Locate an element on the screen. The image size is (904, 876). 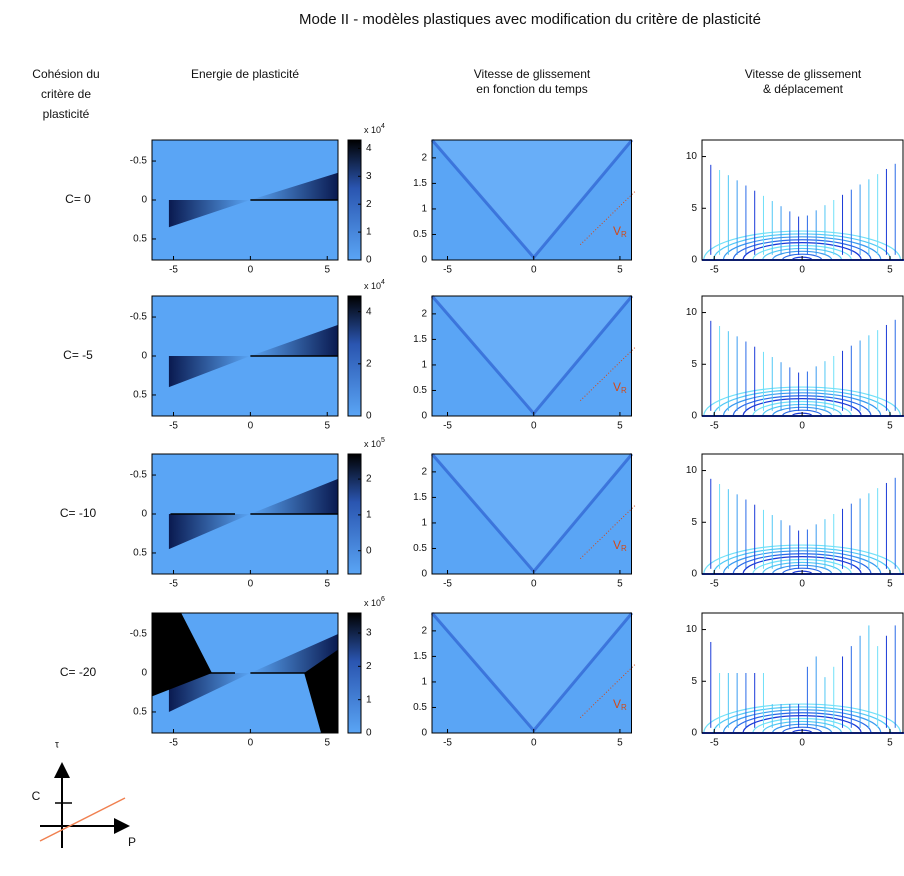
y-tick-label: 5 is located at coordinates (694, 208).